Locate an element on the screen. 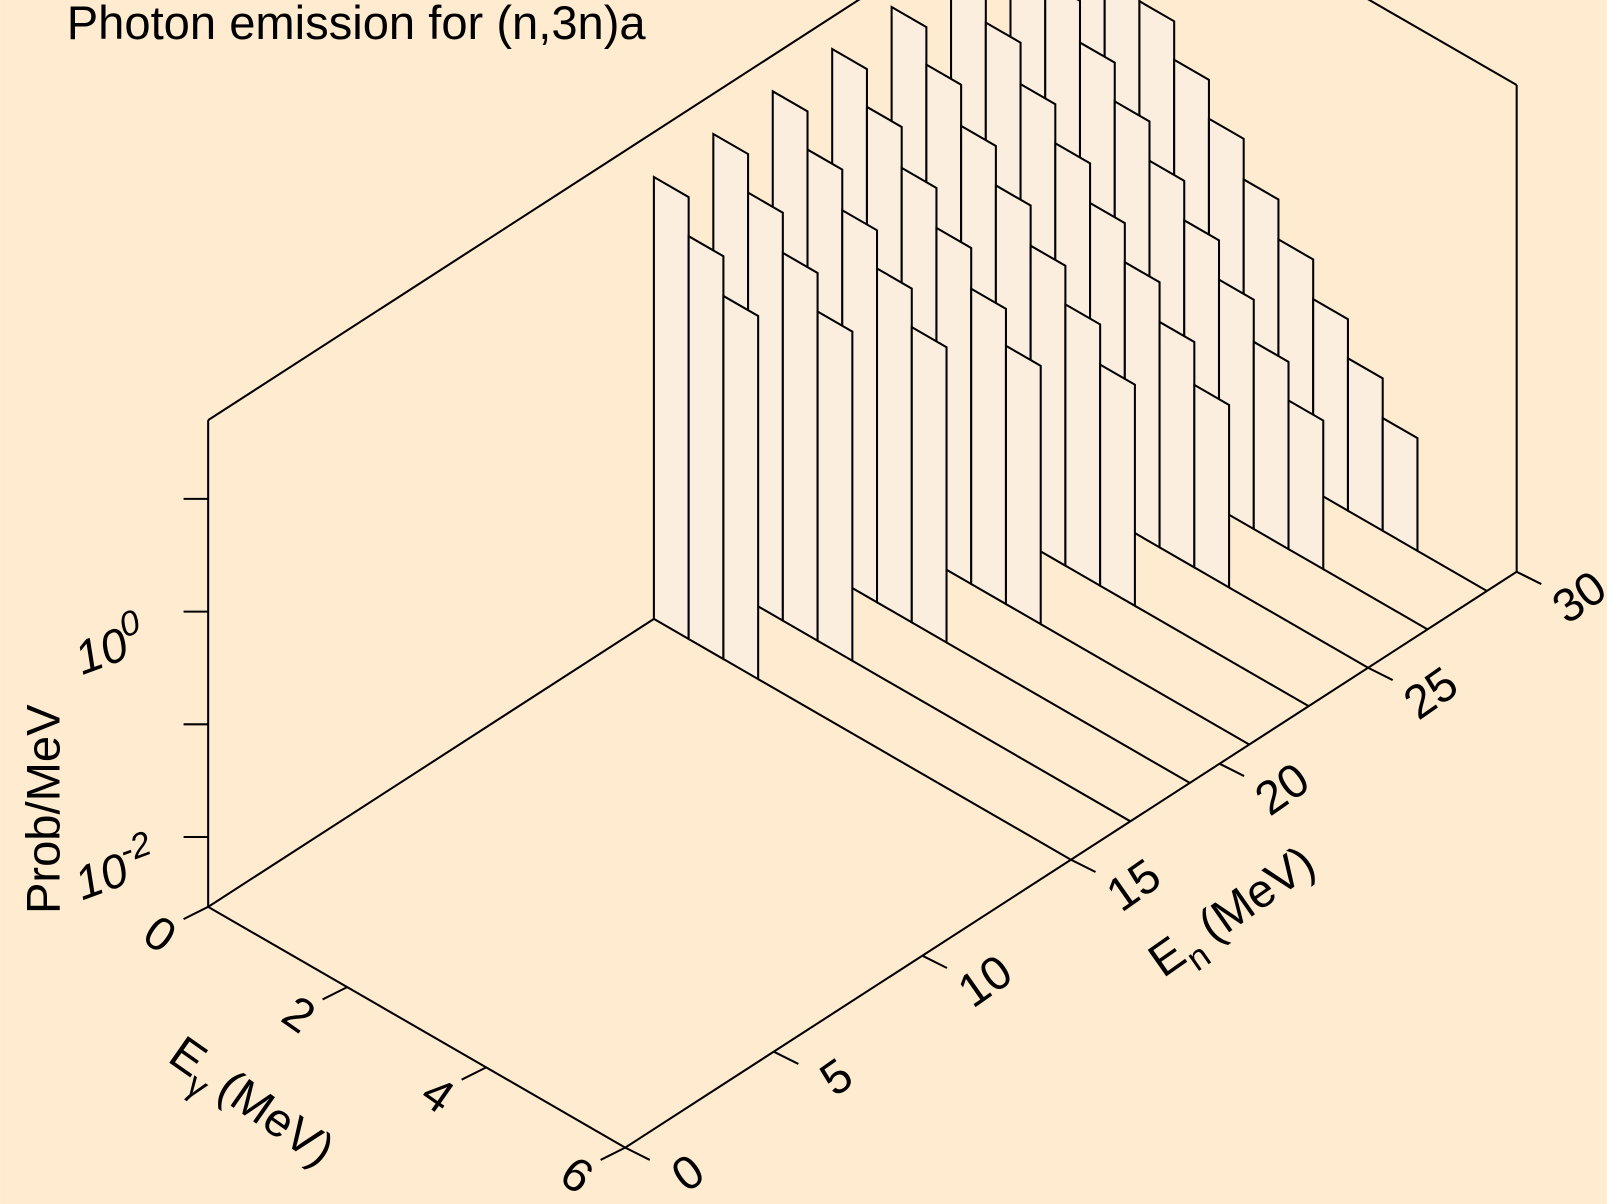 This screenshot has height=1204, width=1607. z-axis-label: Prob/MeV is located at coordinates (43, 809).